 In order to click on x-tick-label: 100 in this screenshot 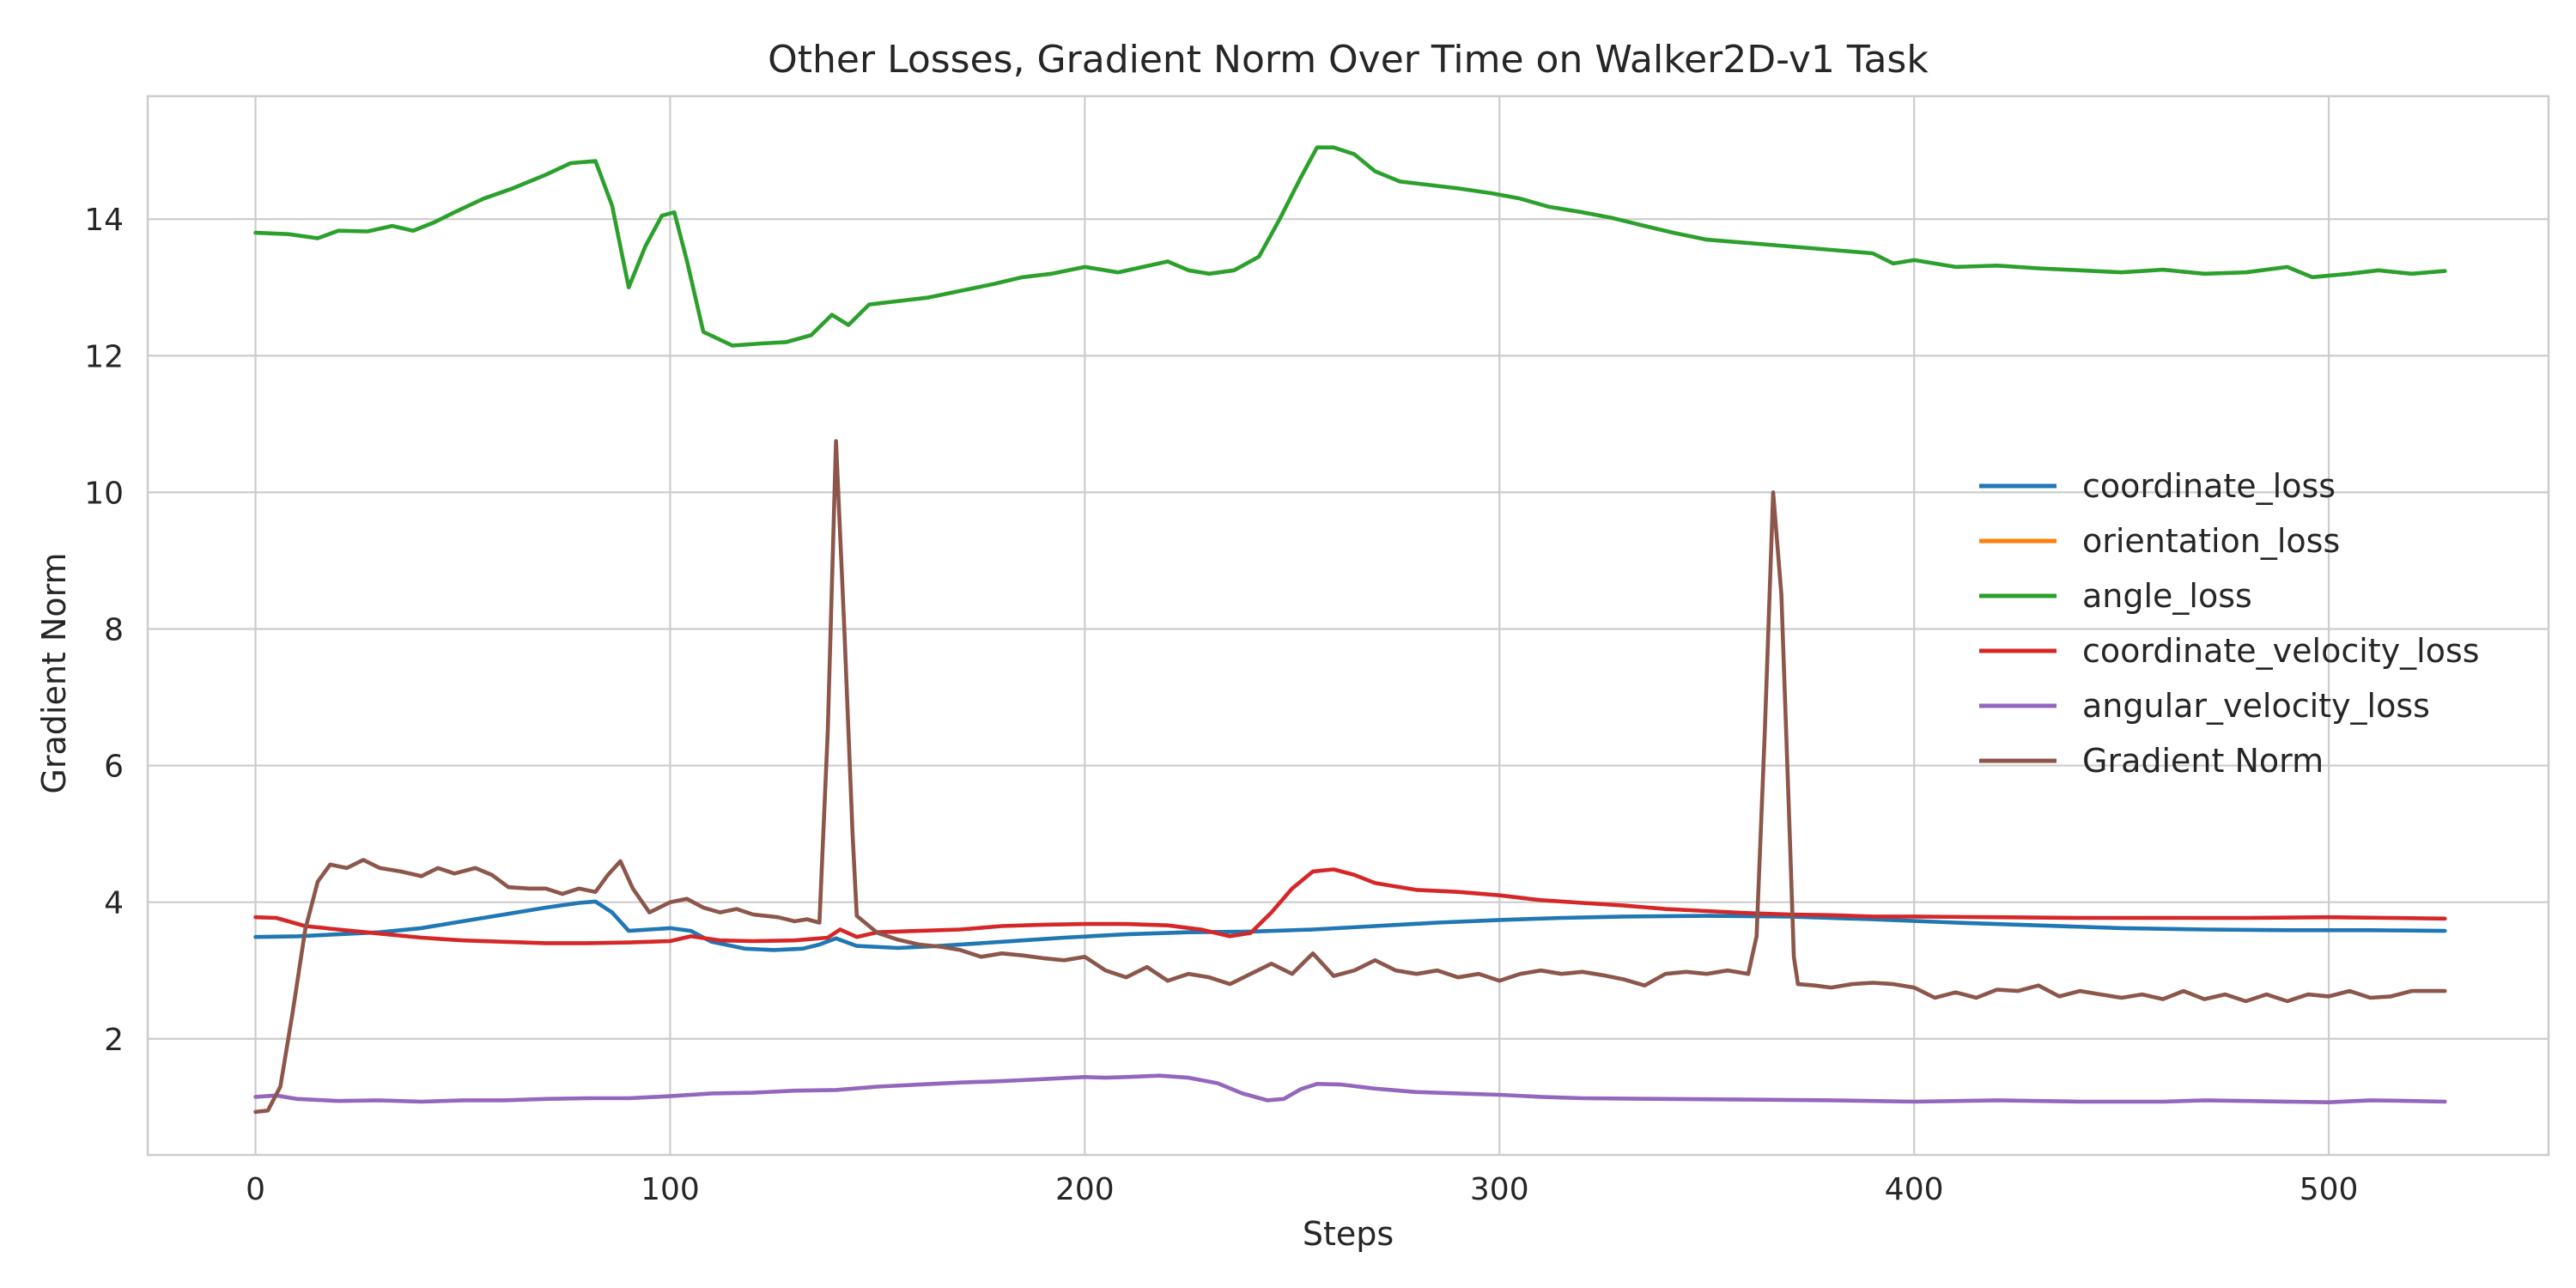, I will do `click(671, 1189)`.